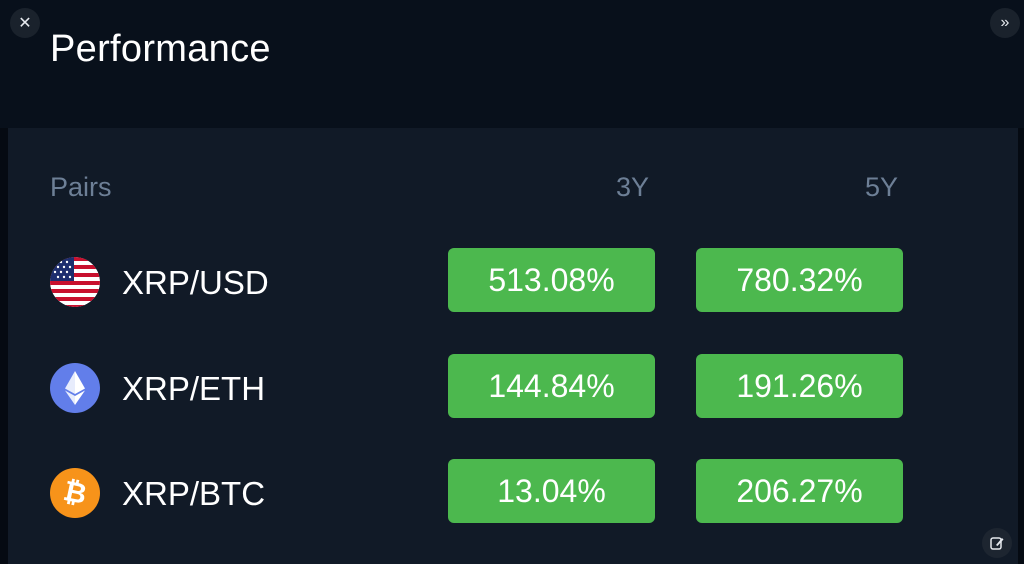  Describe the element at coordinates (799, 280) in the screenshot. I see `return-5y-badge: 780.32%` at that location.